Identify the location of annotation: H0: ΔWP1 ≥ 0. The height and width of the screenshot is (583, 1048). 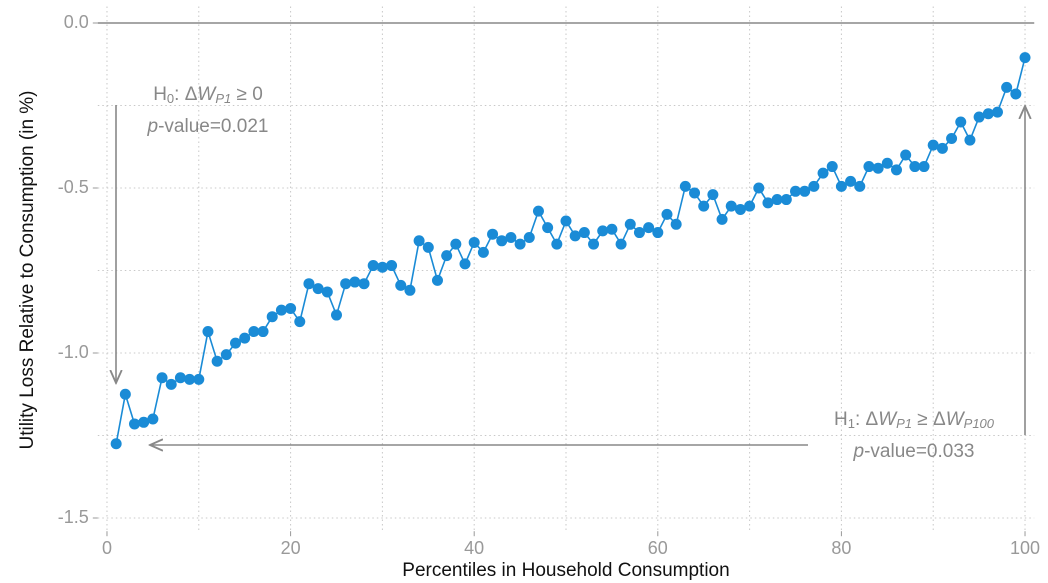
(208, 95).